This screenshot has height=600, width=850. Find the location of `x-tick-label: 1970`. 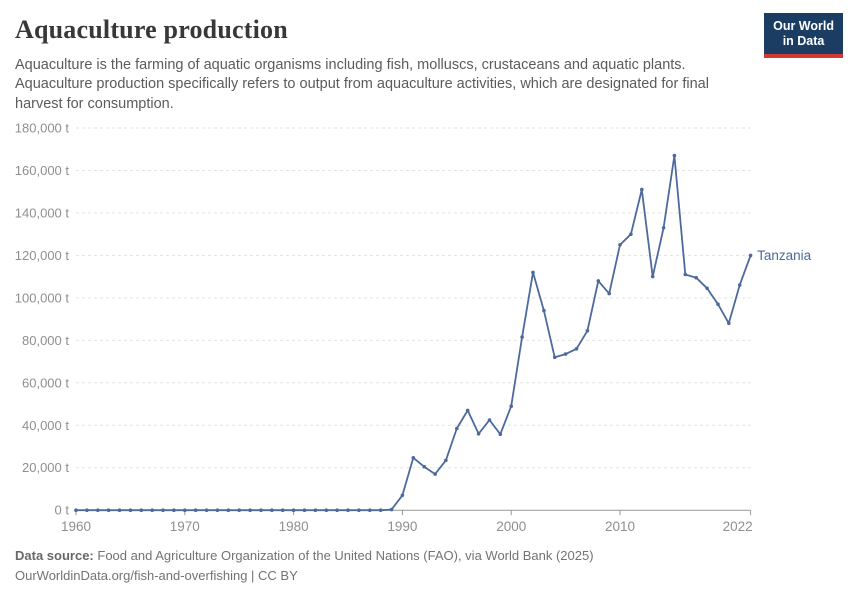

x-tick-label: 1970 is located at coordinates (185, 526).